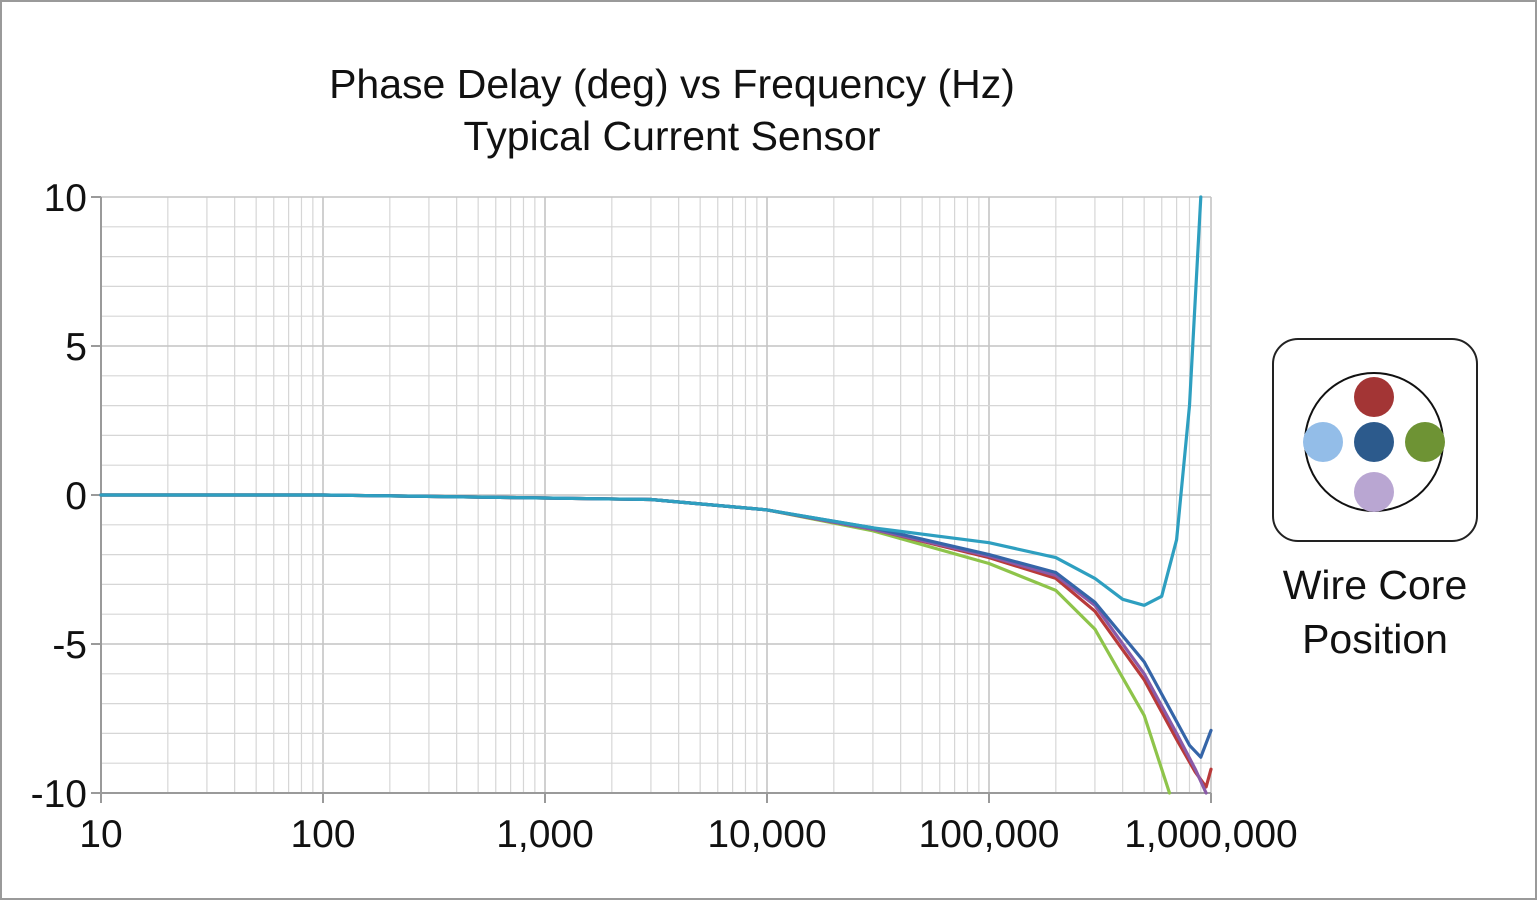 The width and height of the screenshot is (1537, 900). I want to click on y-tick-label: 5, so click(76, 347).